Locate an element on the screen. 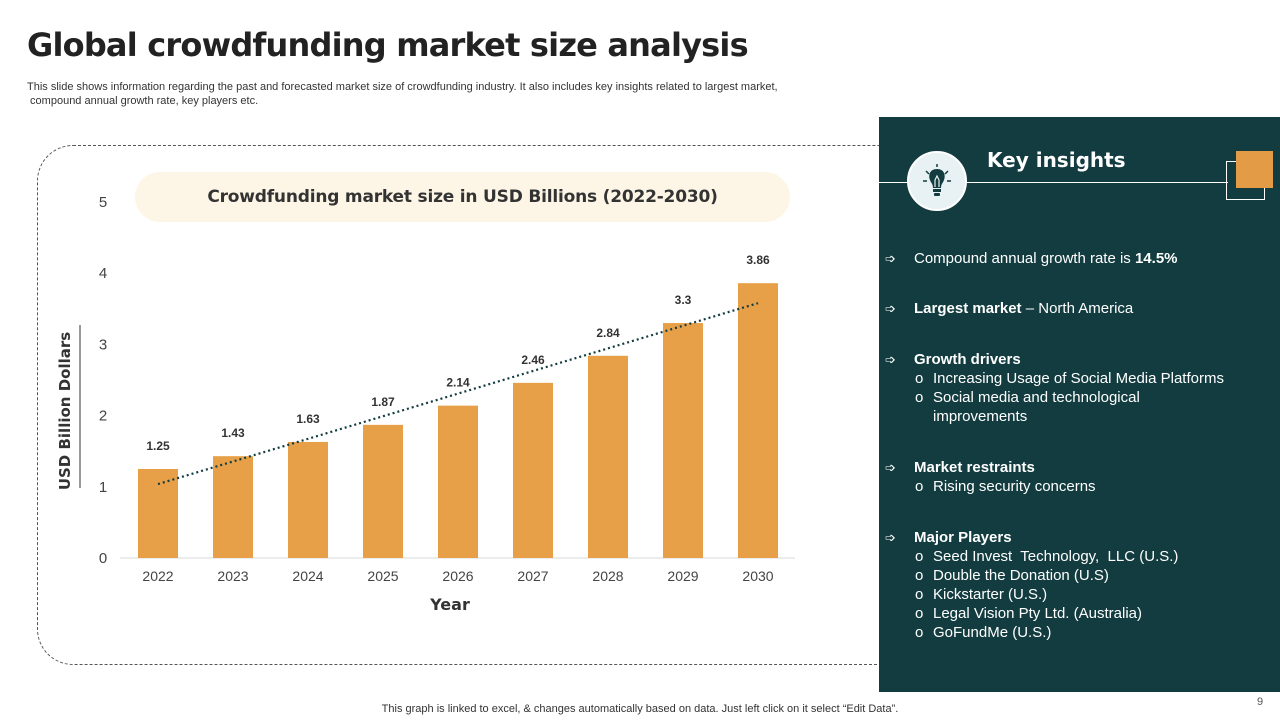 The height and width of the screenshot is (720, 1280). data-label: 3.3 is located at coordinates (683, 300).